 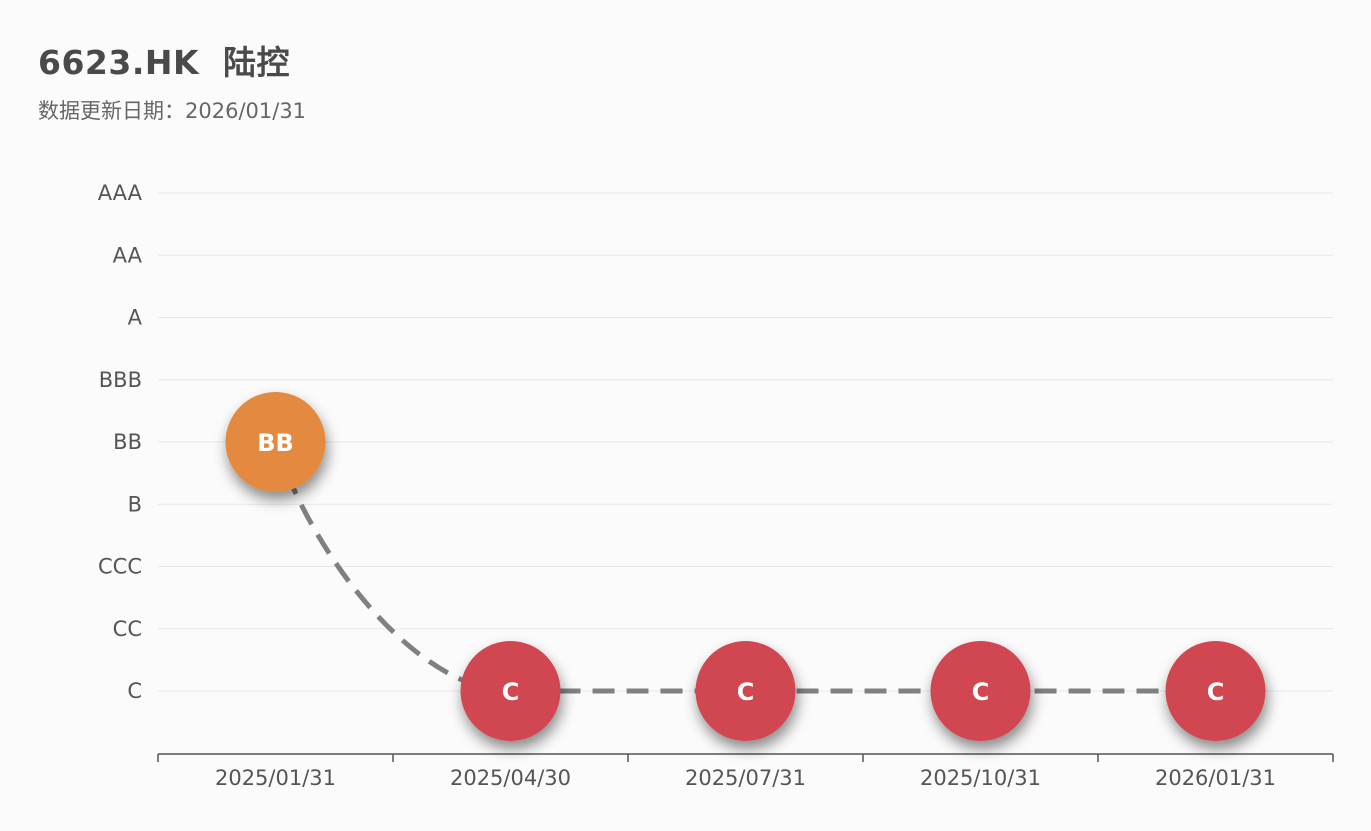 I want to click on y-tick-label: AA, so click(x=128, y=255).